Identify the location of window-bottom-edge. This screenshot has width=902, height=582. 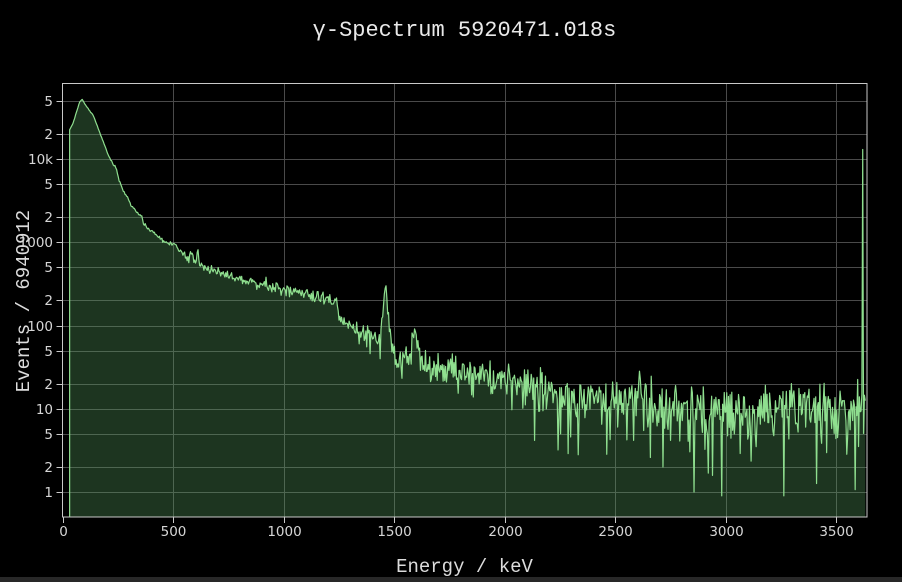
(451, 579).